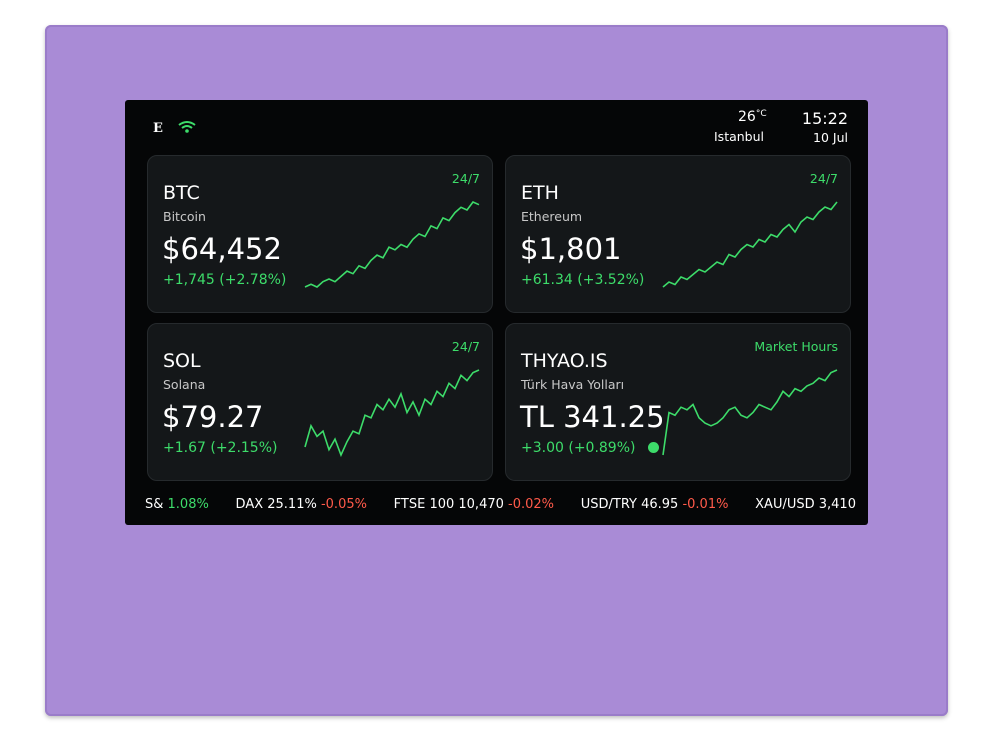 The image size is (993, 746). What do you see at coordinates (154, 504) in the screenshot?
I see `ticker-label: S&` at bounding box center [154, 504].